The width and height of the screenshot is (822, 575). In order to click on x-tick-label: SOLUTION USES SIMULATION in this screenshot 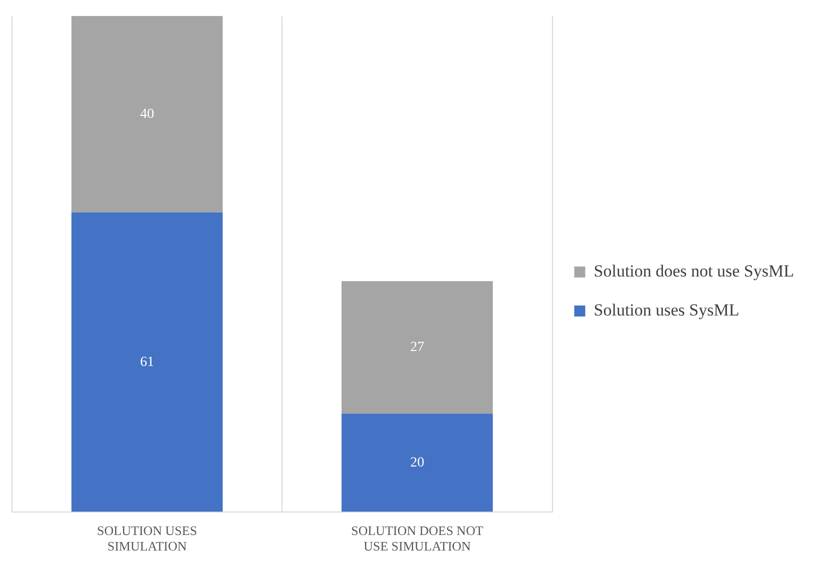, I will do `click(147, 538)`.